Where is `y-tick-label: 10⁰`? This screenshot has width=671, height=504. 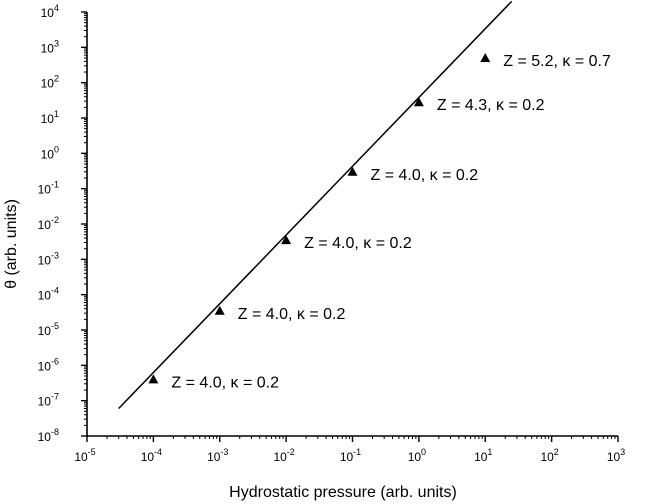
y-tick-label: 10⁰ is located at coordinates (50, 152).